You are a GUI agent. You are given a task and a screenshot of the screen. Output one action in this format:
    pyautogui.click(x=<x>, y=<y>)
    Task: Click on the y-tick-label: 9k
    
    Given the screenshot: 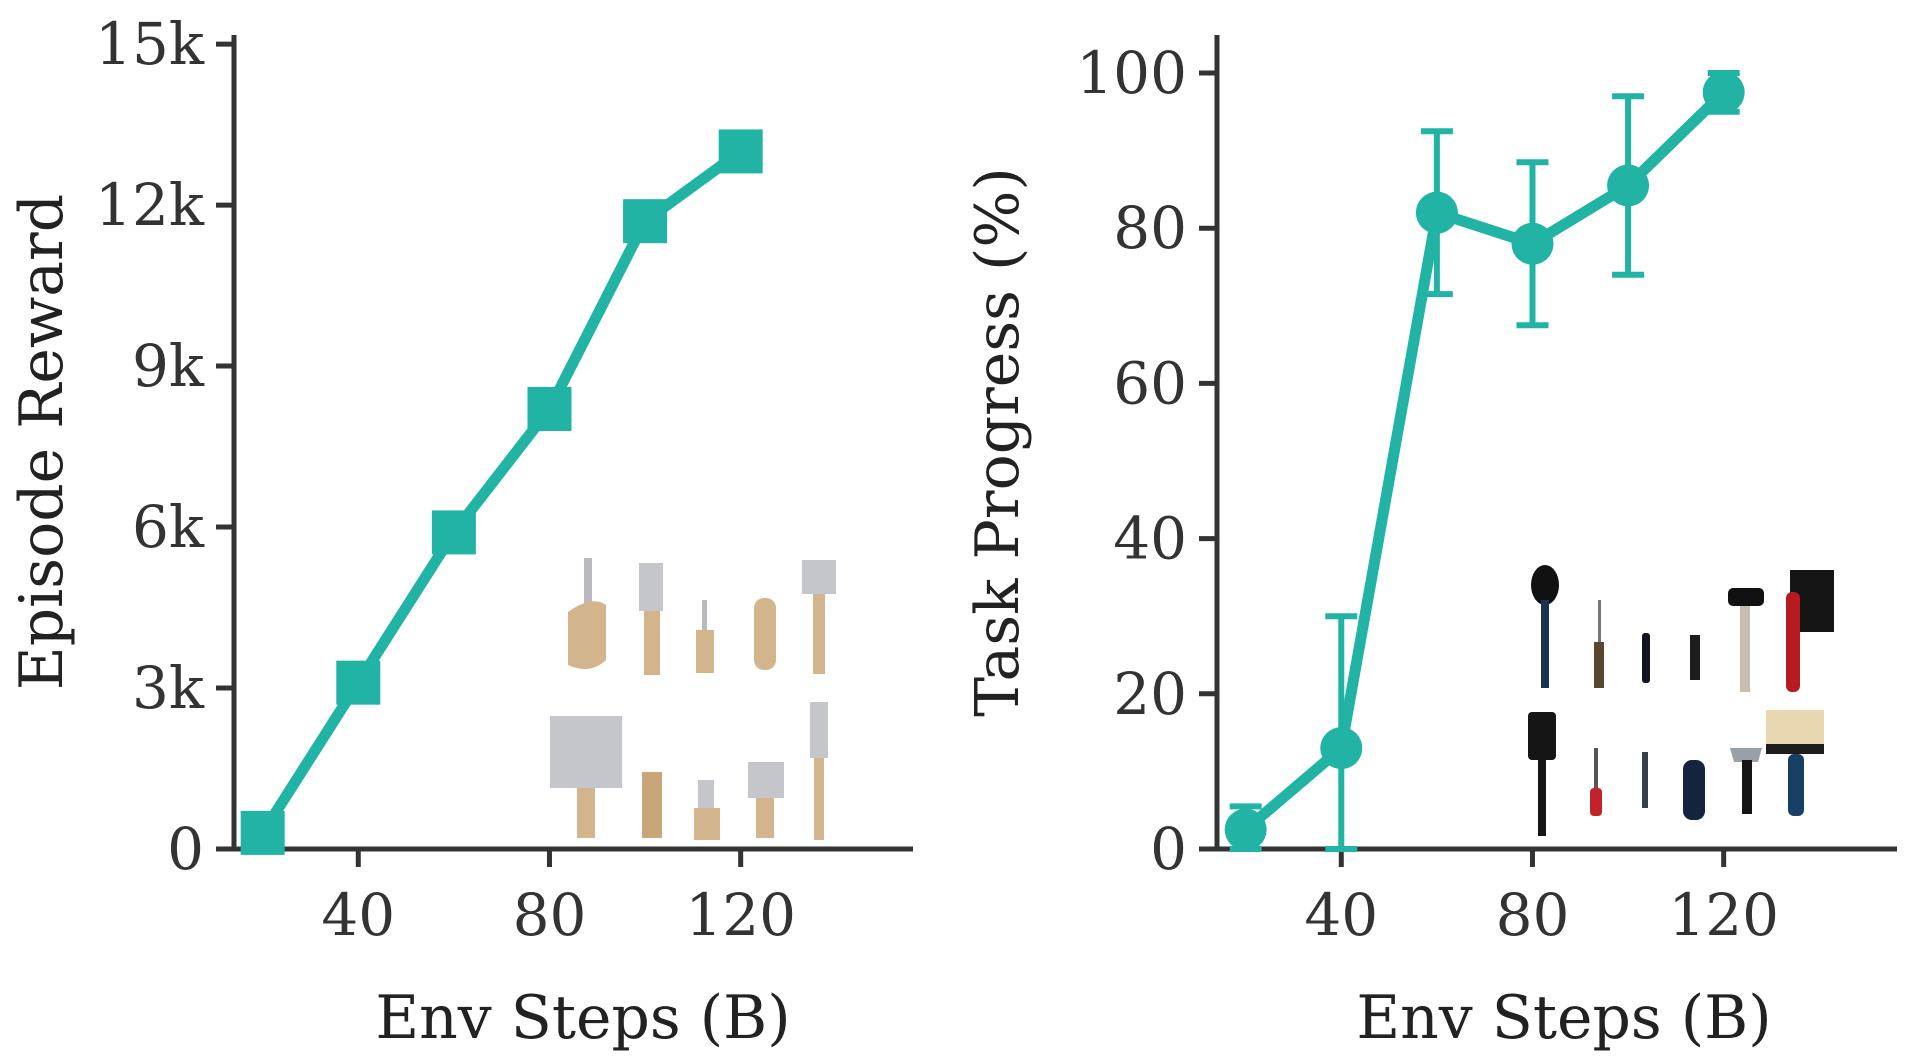 What is the action you would take?
    pyautogui.click(x=168, y=366)
    